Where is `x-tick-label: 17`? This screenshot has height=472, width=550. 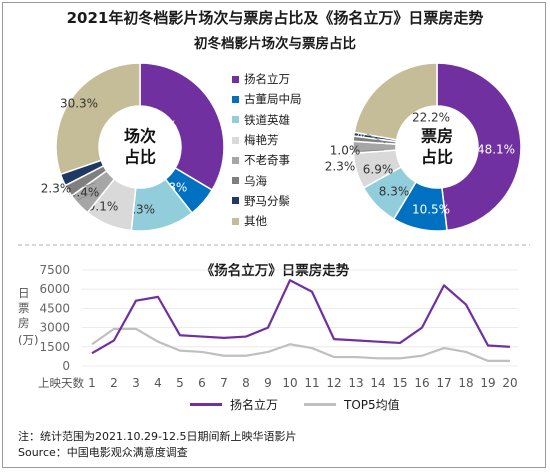 x-tick-label: 17 is located at coordinates (443, 383).